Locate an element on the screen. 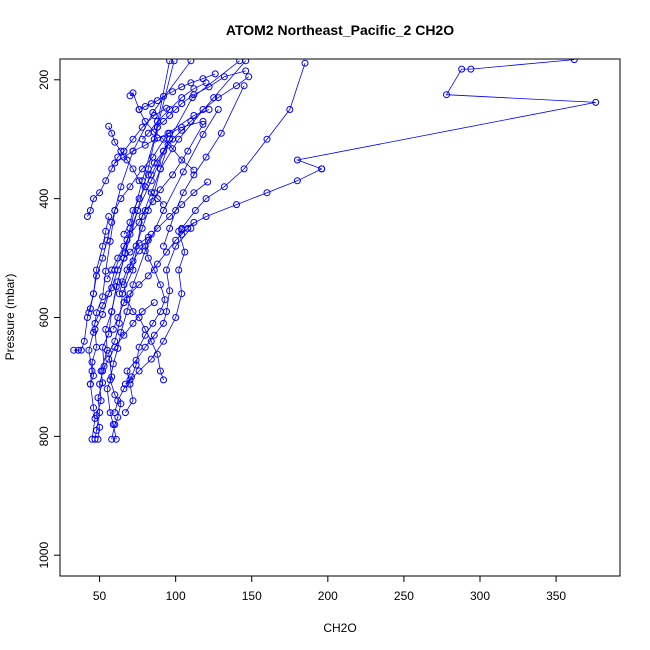 The height and width of the screenshot is (650, 650). y-tick-label: 1000 is located at coordinates (44, 555).